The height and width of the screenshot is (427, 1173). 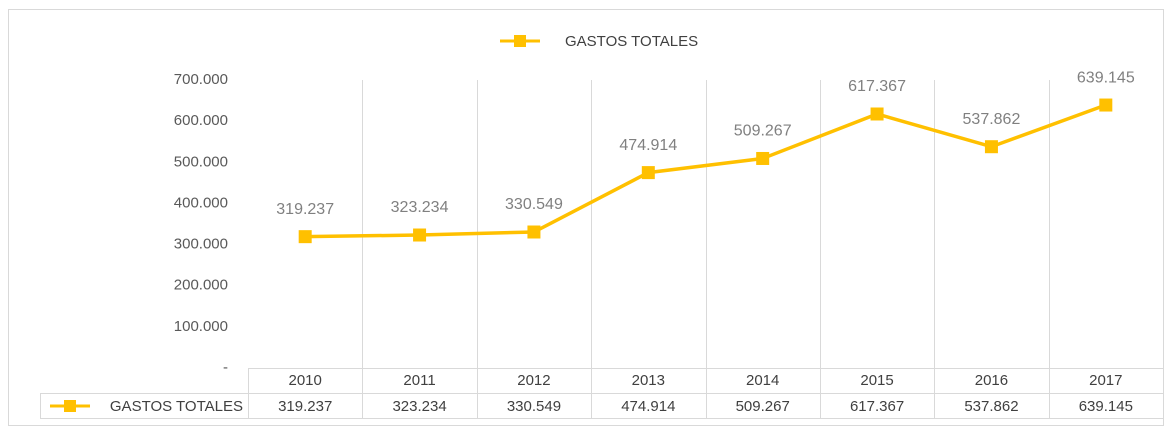 I want to click on table-category: 2012, so click(x=533, y=380).